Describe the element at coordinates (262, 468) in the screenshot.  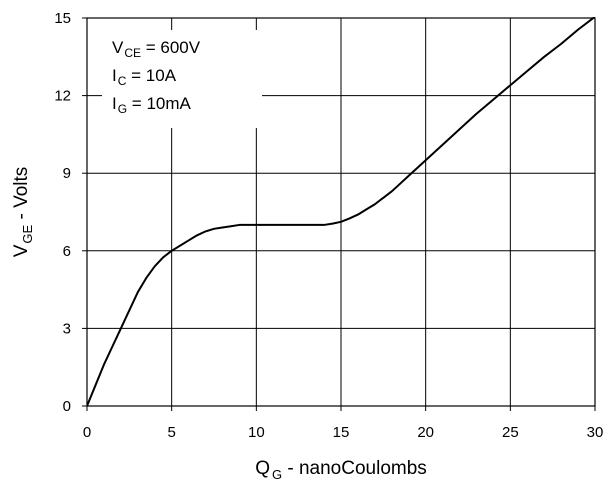
I see `x-axis-label-main: Q` at that location.